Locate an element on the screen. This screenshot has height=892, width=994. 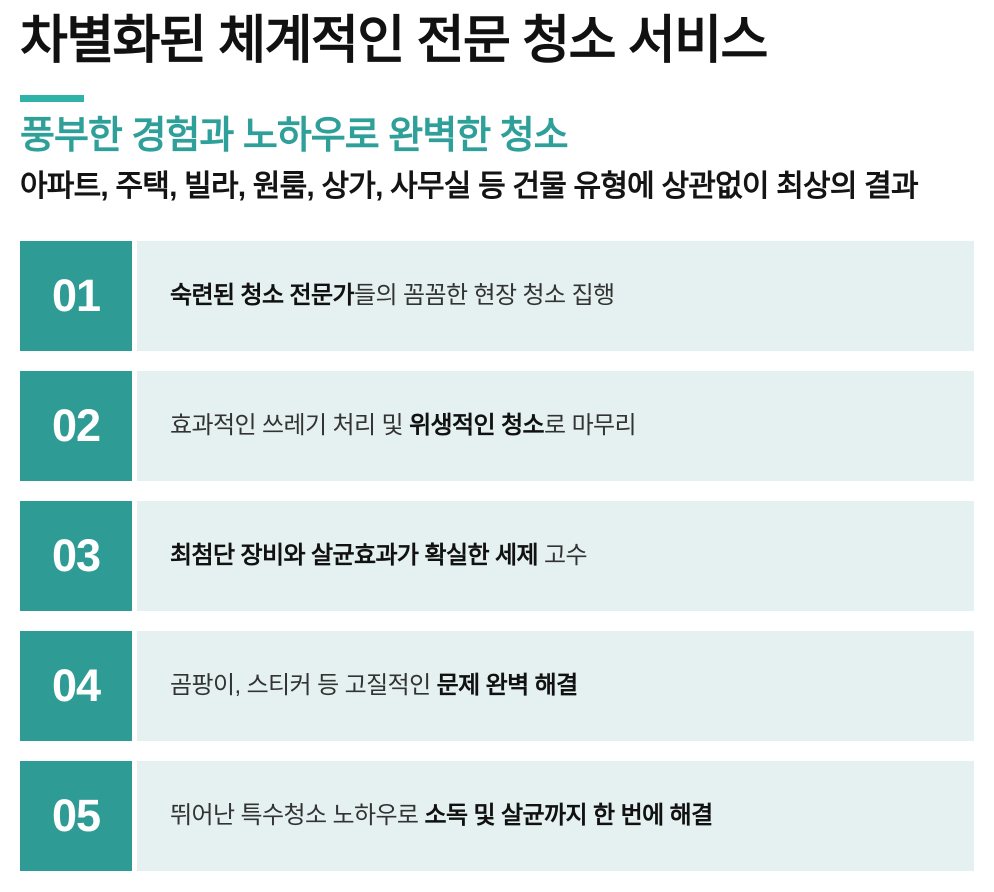
feature-body: 최첨단 장비와 살균효과가 확실한 세제 고수 is located at coordinates (555, 556).